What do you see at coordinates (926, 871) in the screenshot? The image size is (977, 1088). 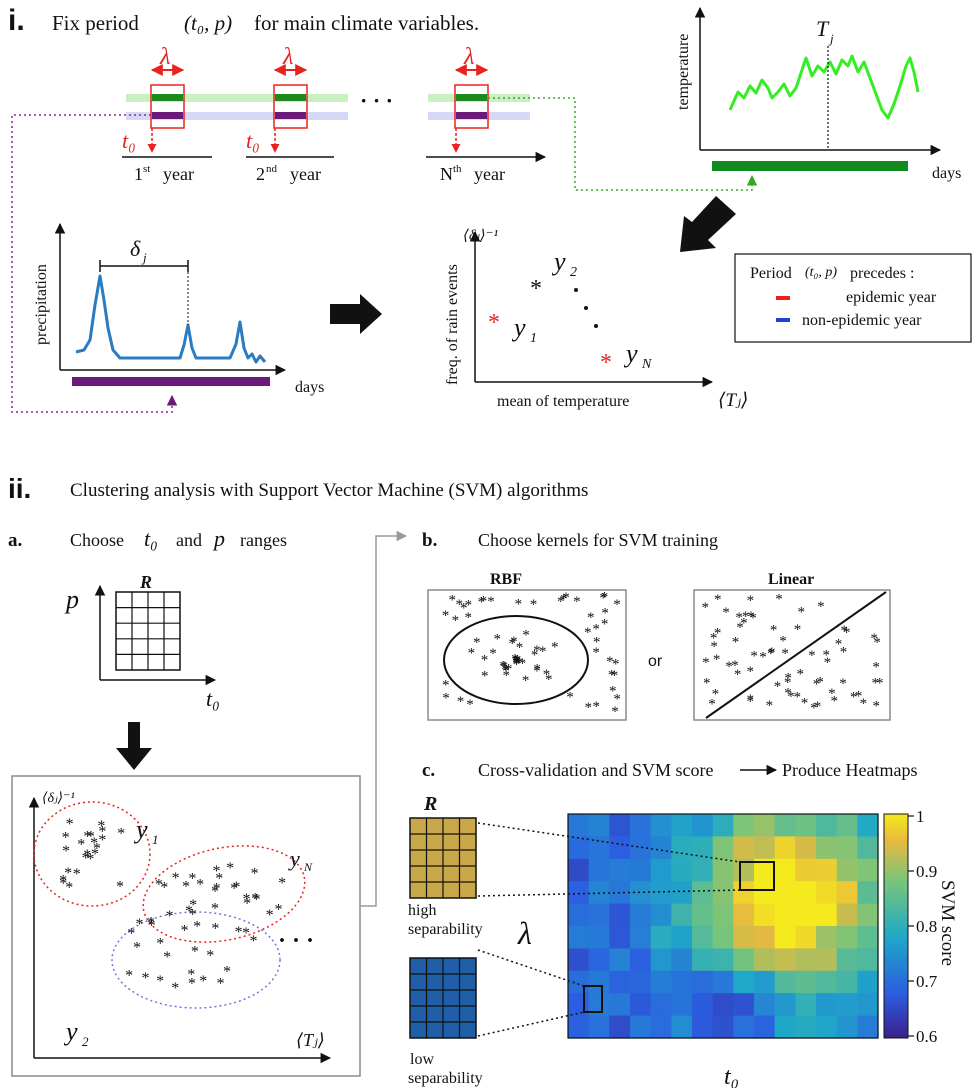 I see `colorbar-tick-label: 0.9` at bounding box center [926, 871].